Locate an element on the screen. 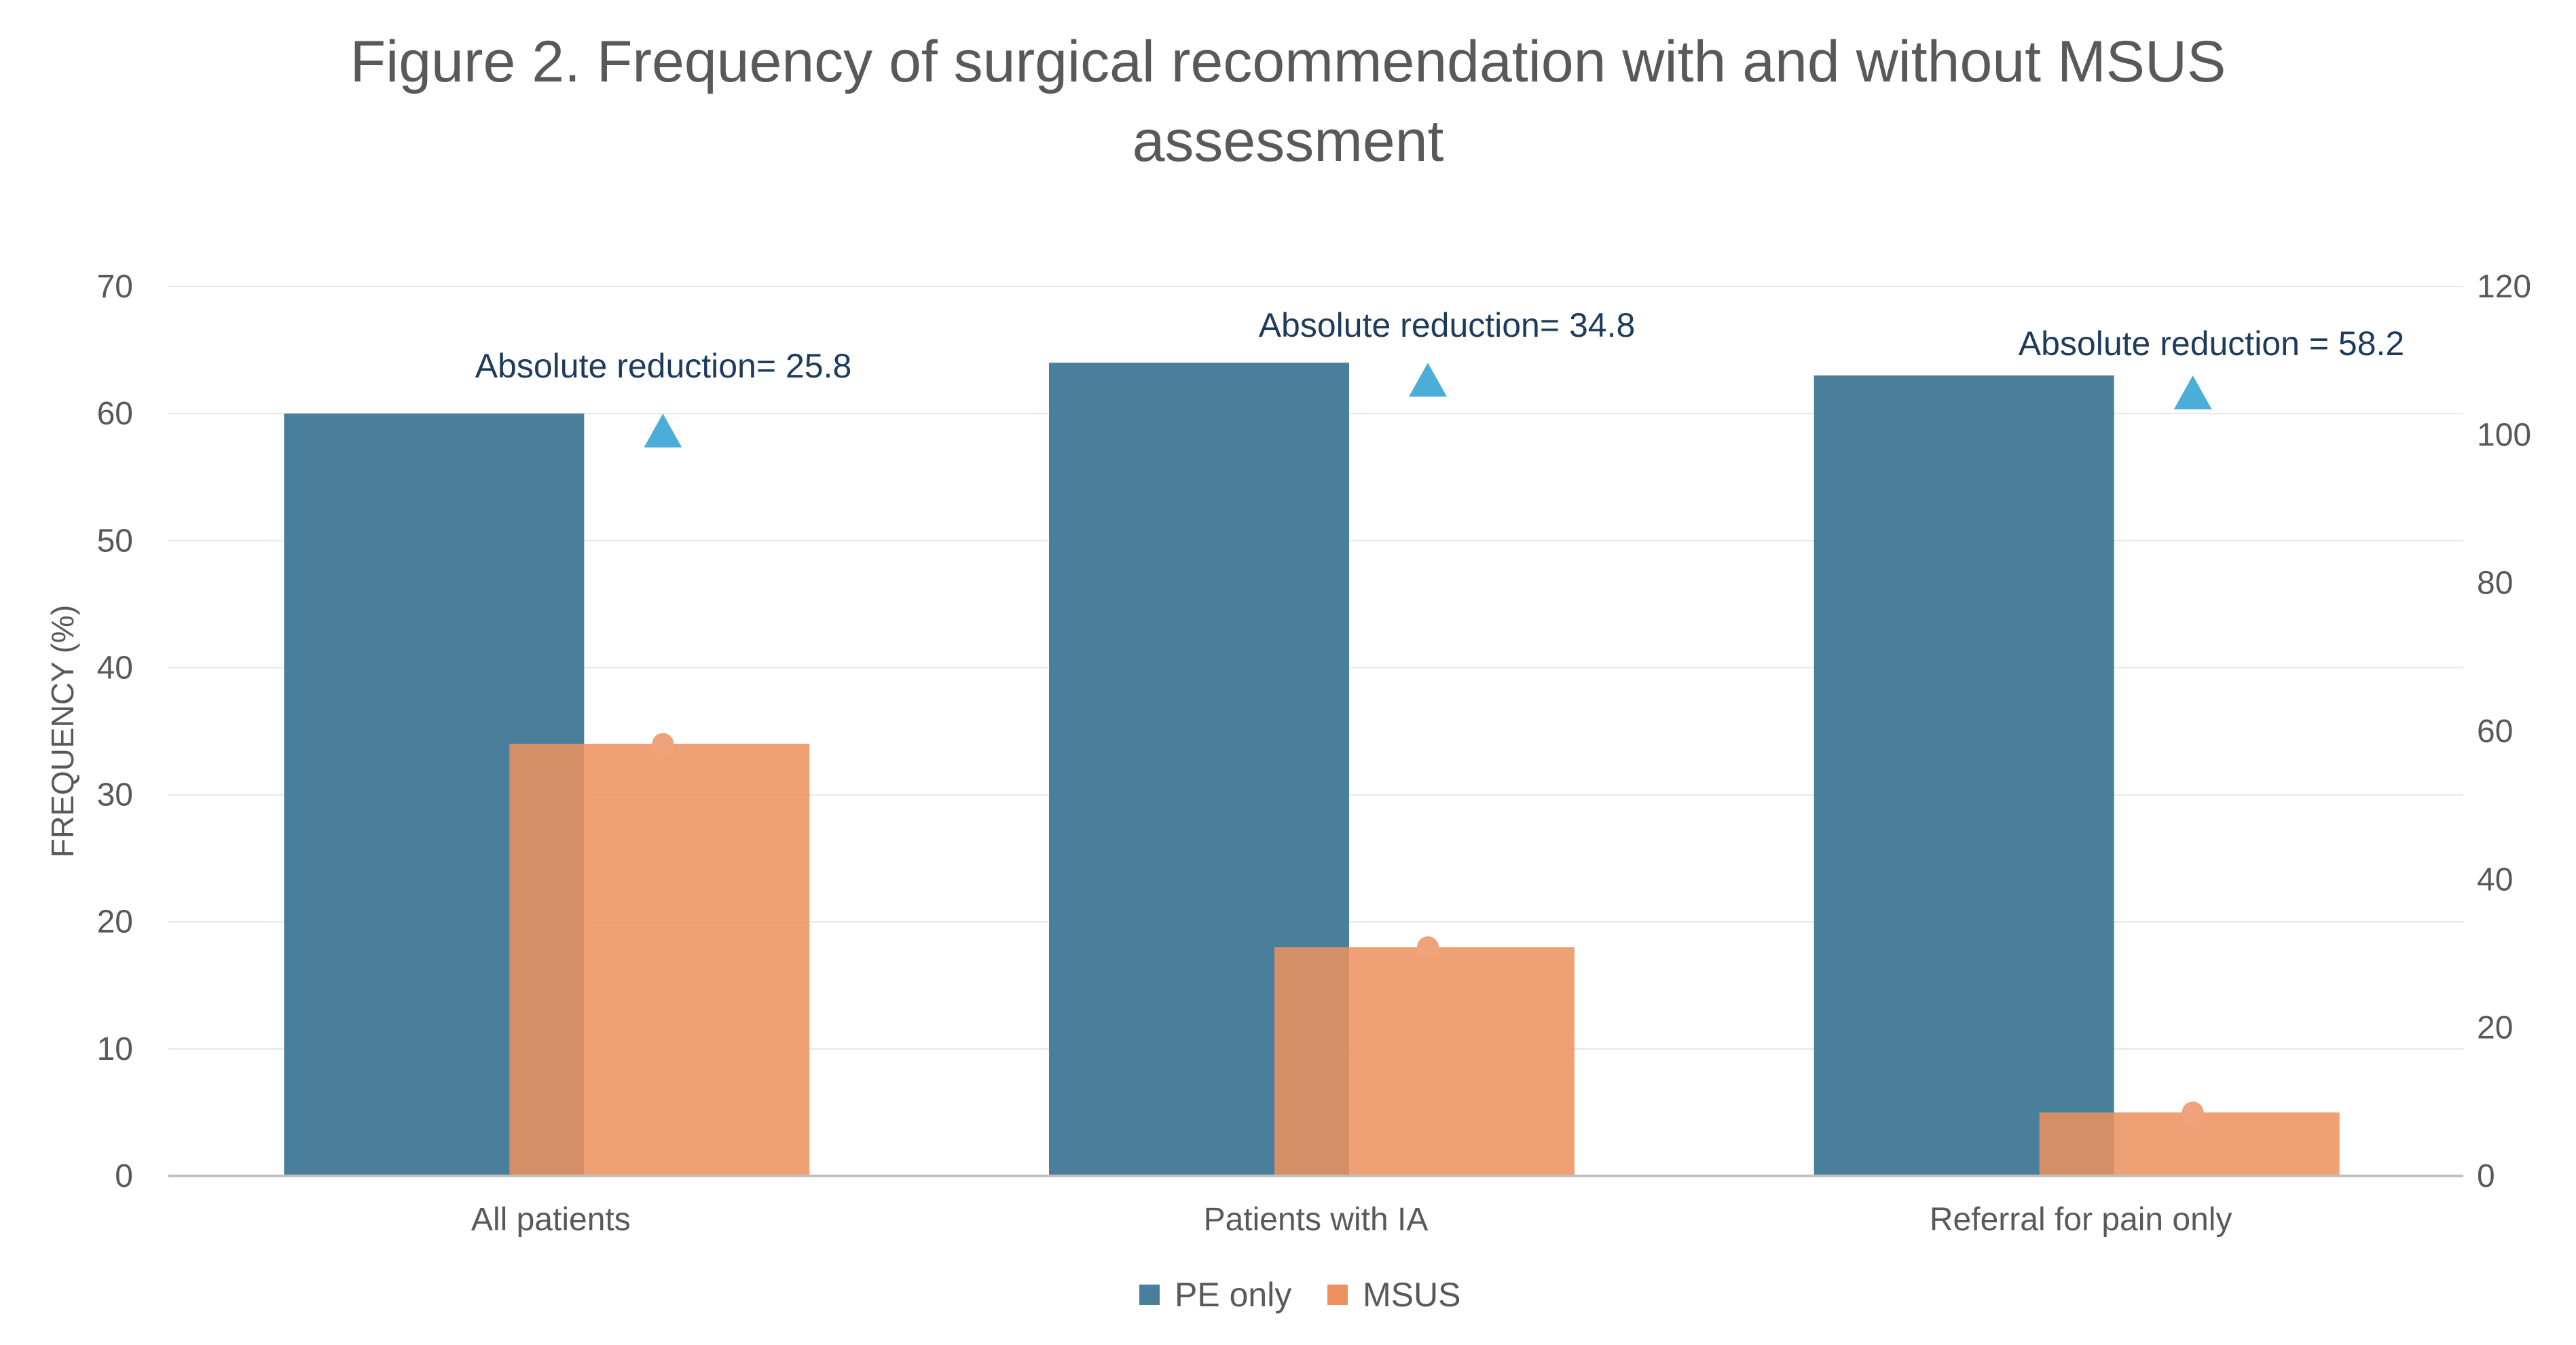 The width and height of the screenshot is (2576, 1345). annotation-label: Absolute reduction= 25.8 is located at coordinates (663, 366).